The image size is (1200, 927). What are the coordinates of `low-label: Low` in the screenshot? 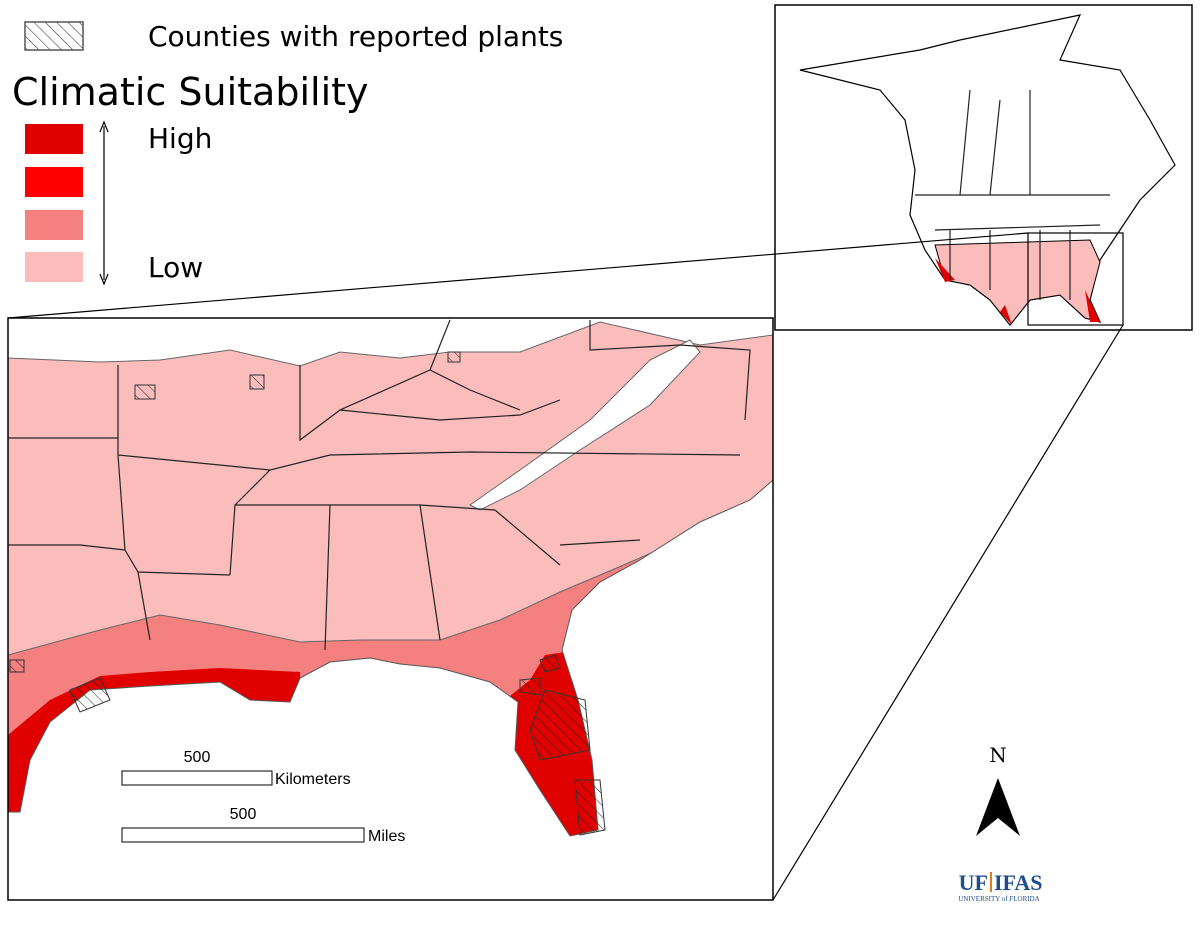 It's located at (175, 267).